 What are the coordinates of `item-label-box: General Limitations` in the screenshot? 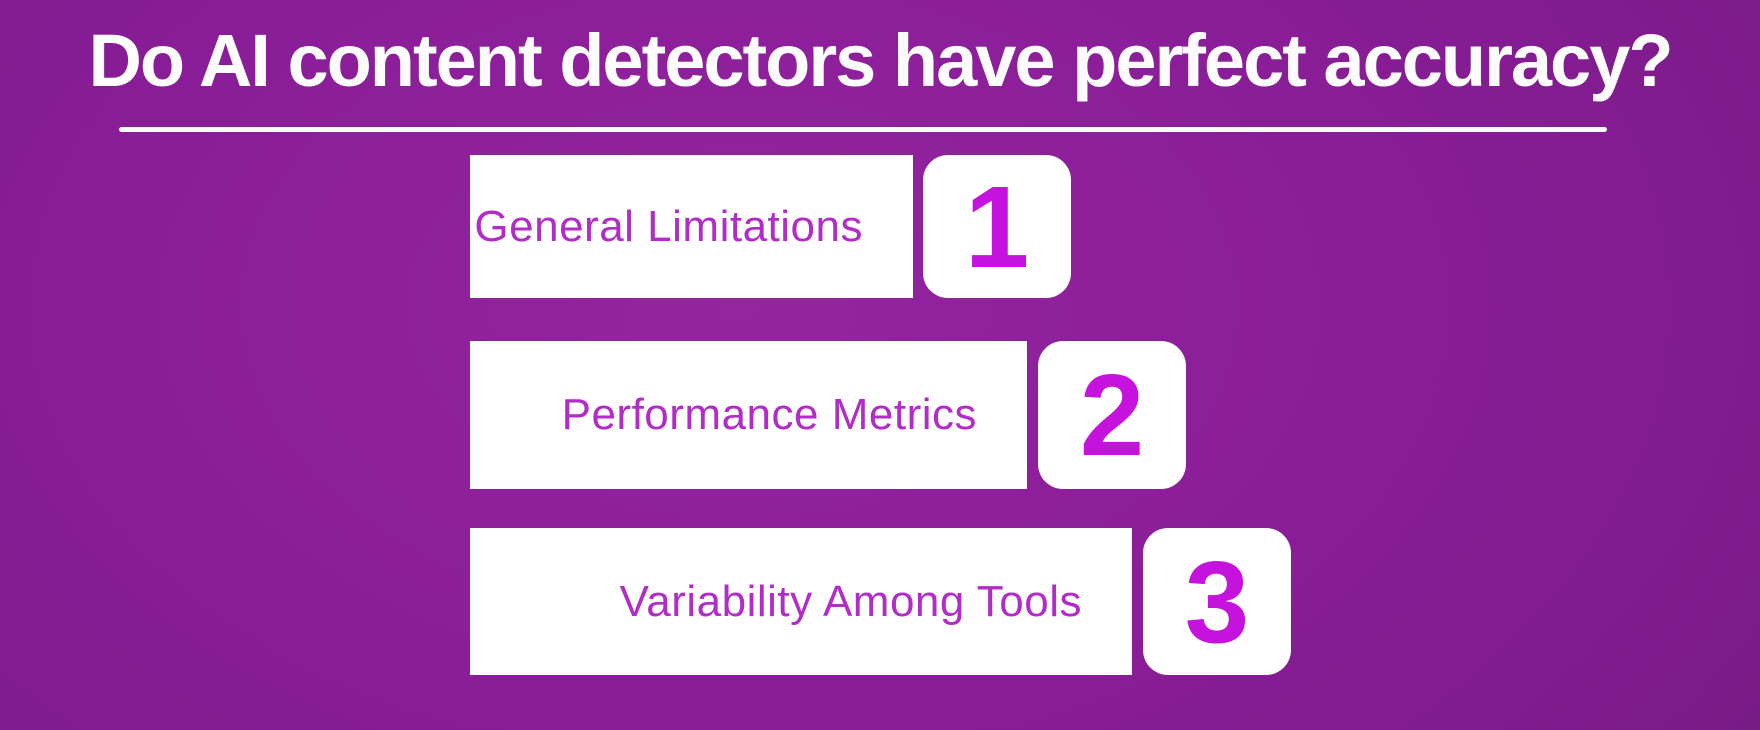 It's located at (691, 226).